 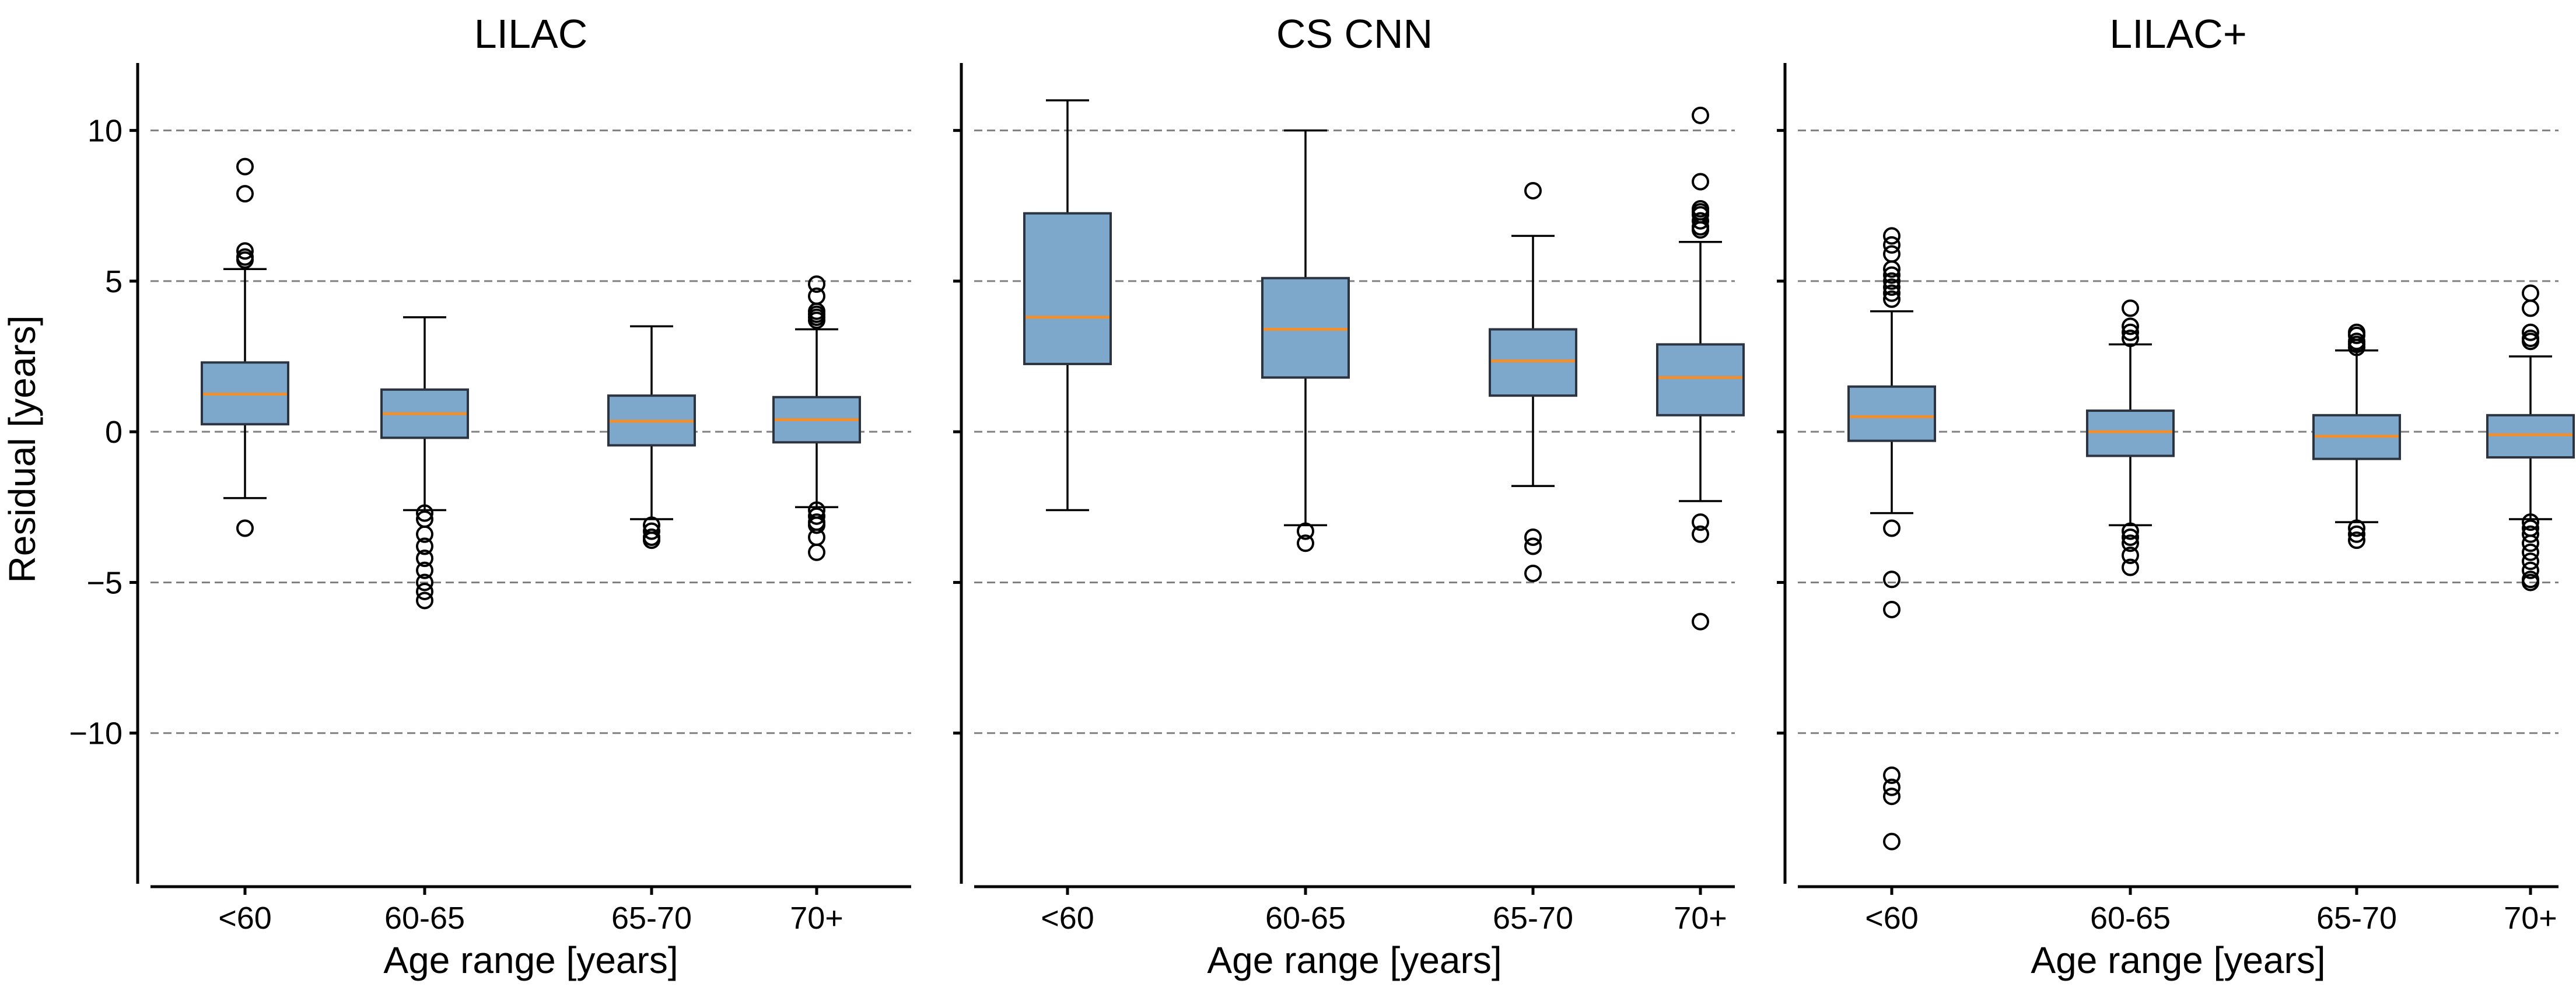 I want to click on y-tick-label: −10, so click(x=96, y=733).